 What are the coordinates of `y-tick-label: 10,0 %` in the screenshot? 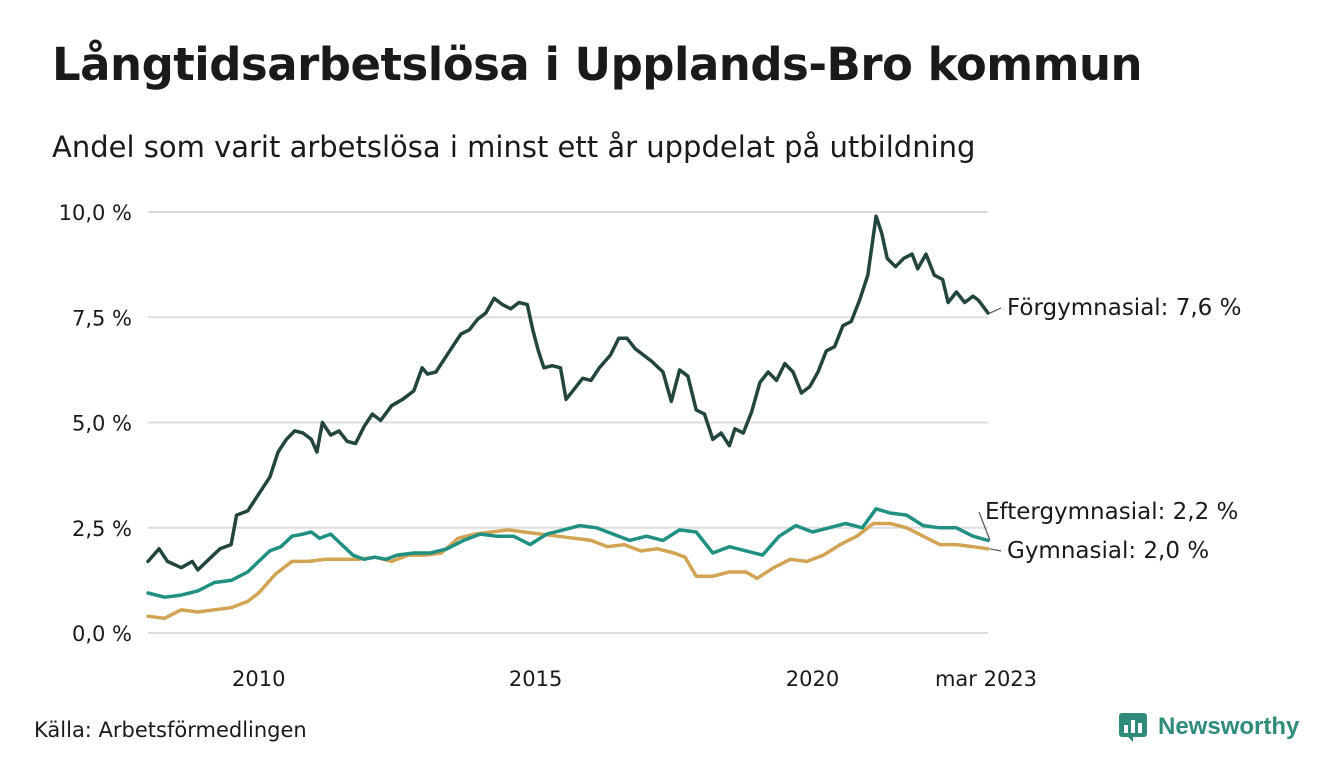 It's located at (95, 213).